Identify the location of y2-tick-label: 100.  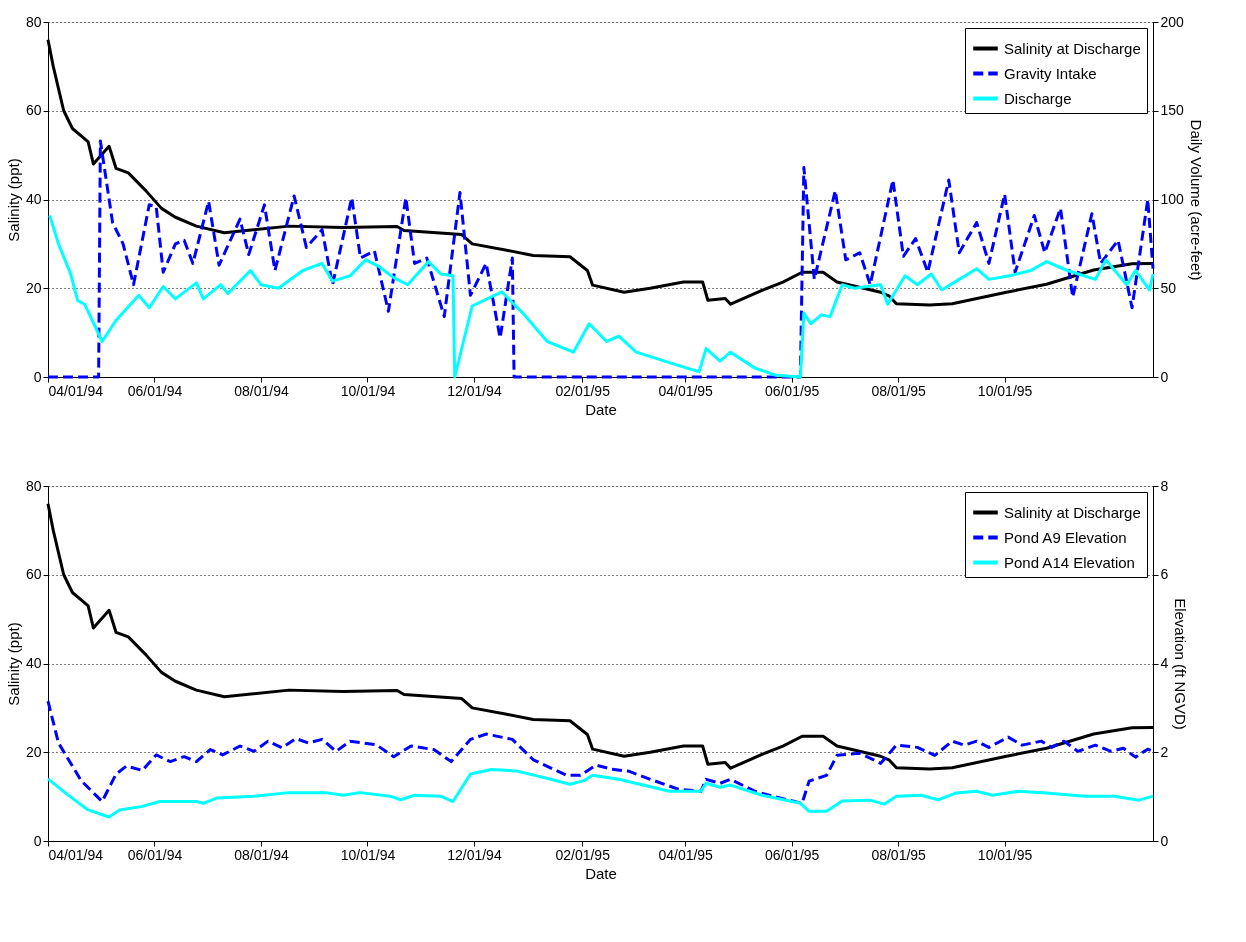
(1172, 199).